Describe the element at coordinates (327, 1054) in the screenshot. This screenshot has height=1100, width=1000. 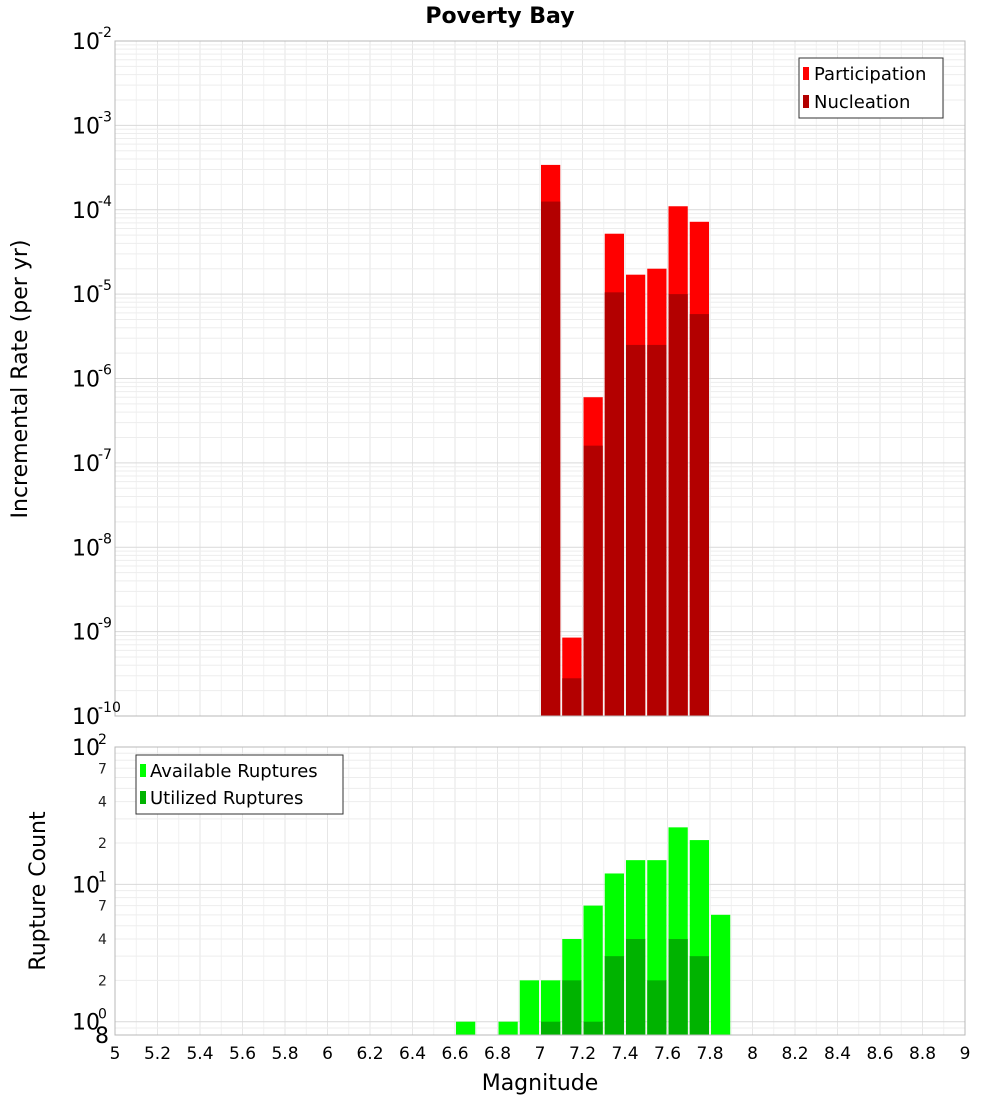
I see `x-tick-label: 6` at that location.